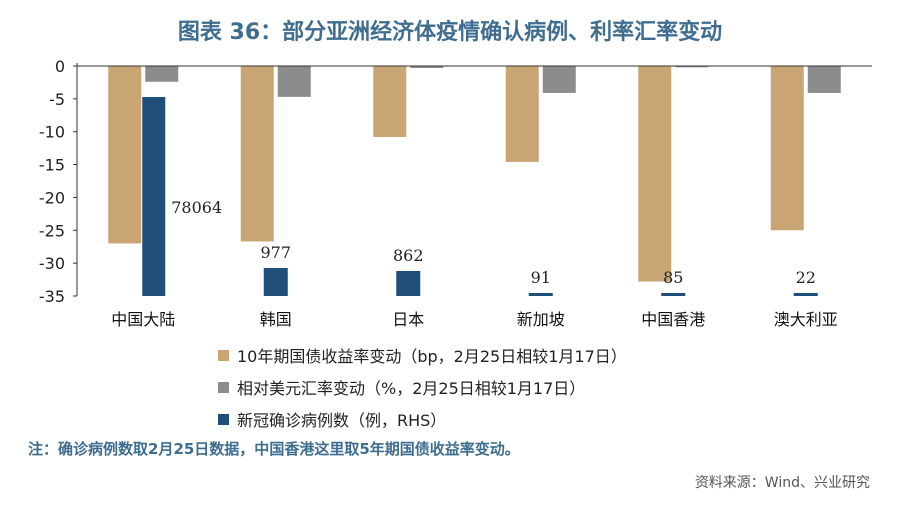 This screenshot has height=509, width=900. What do you see at coordinates (408, 319) in the screenshot?
I see `x-tick-label: 日本` at bounding box center [408, 319].